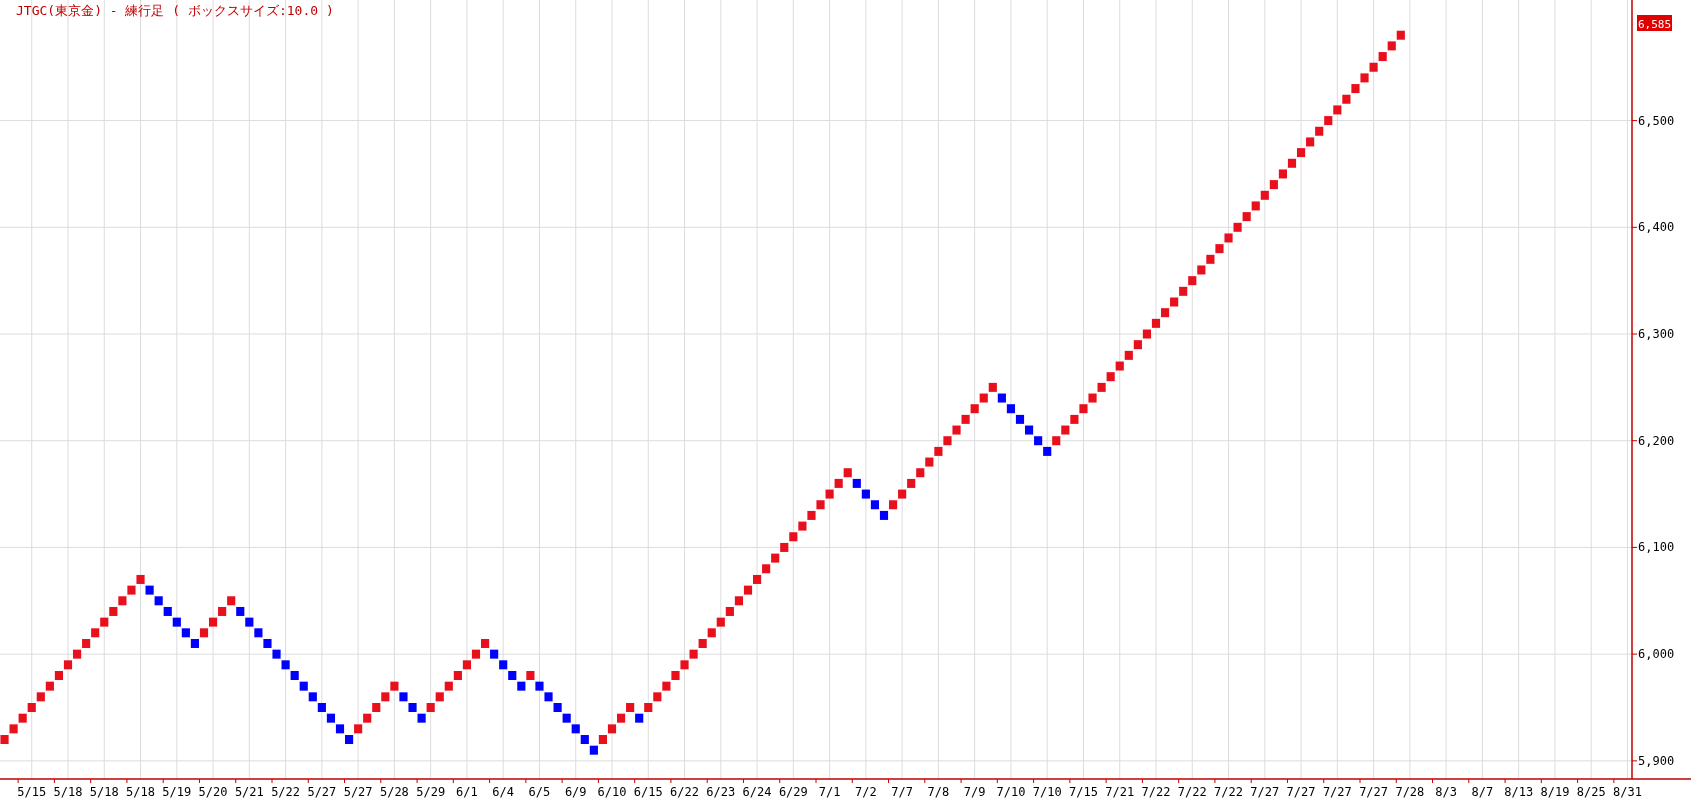 The image size is (1691, 812). Describe the element at coordinates (866, 792) in the screenshot. I see `x-tick-label: 7/2` at that location.